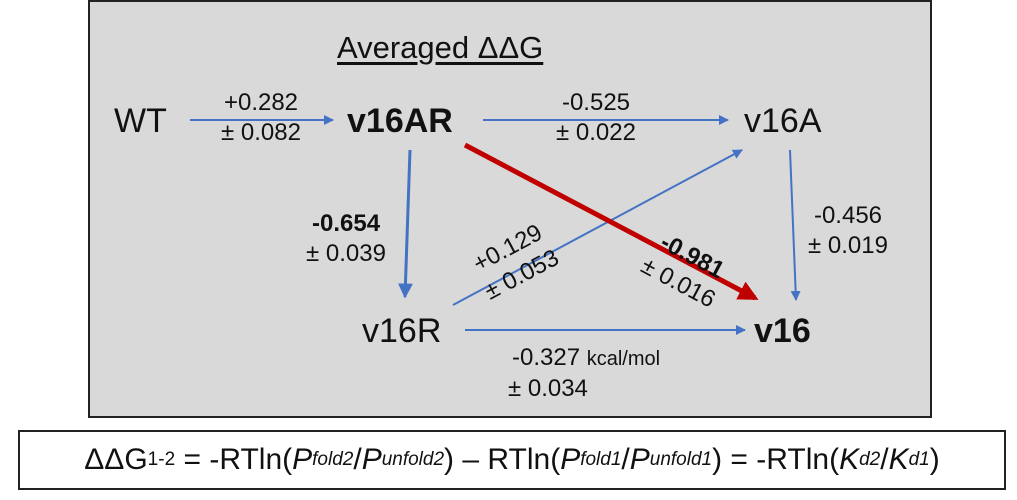  Describe the element at coordinates (161, 459) in the screenshot. I see `formula-lhs-sub: 1-2` at that location.